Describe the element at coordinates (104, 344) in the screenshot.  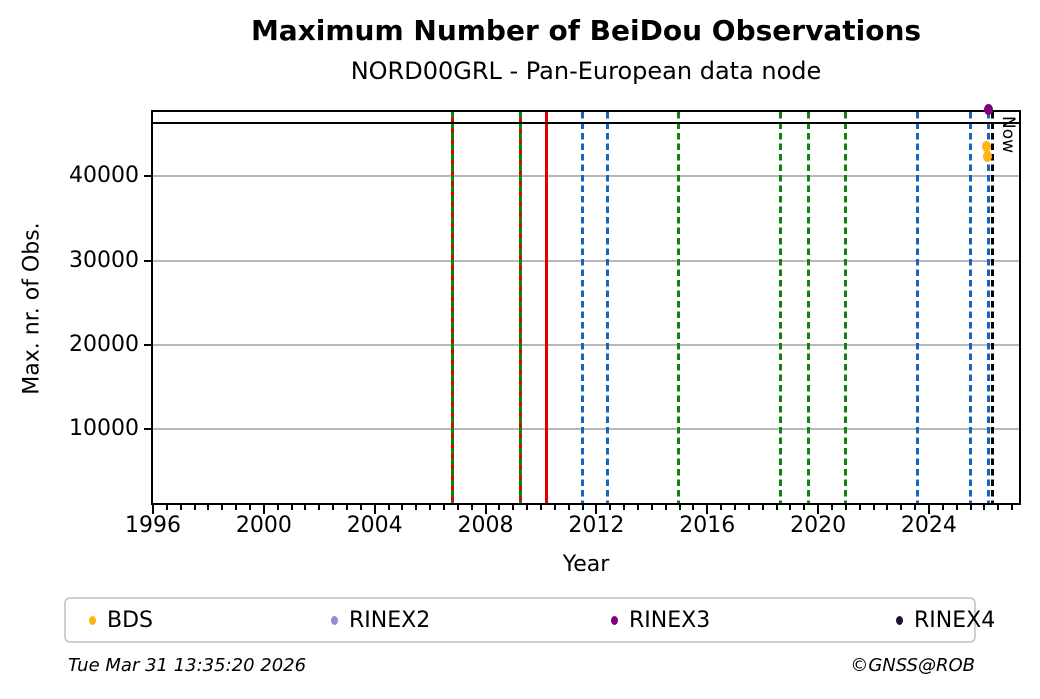
I see `y-tick-label: 20000` at that location.